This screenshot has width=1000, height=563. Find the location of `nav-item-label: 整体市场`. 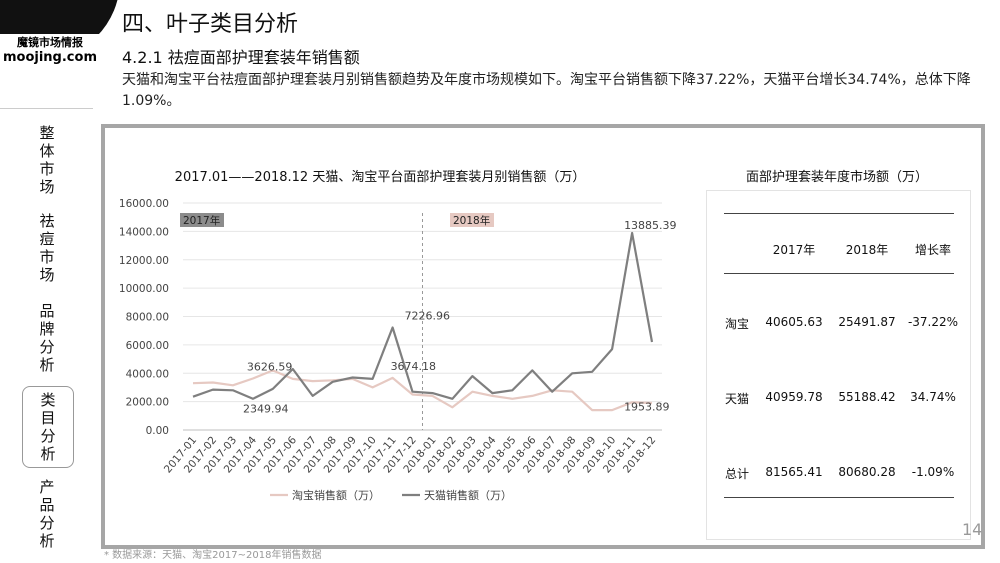

nav-item-label: 整体市场 is located at coordinates (47, 160).